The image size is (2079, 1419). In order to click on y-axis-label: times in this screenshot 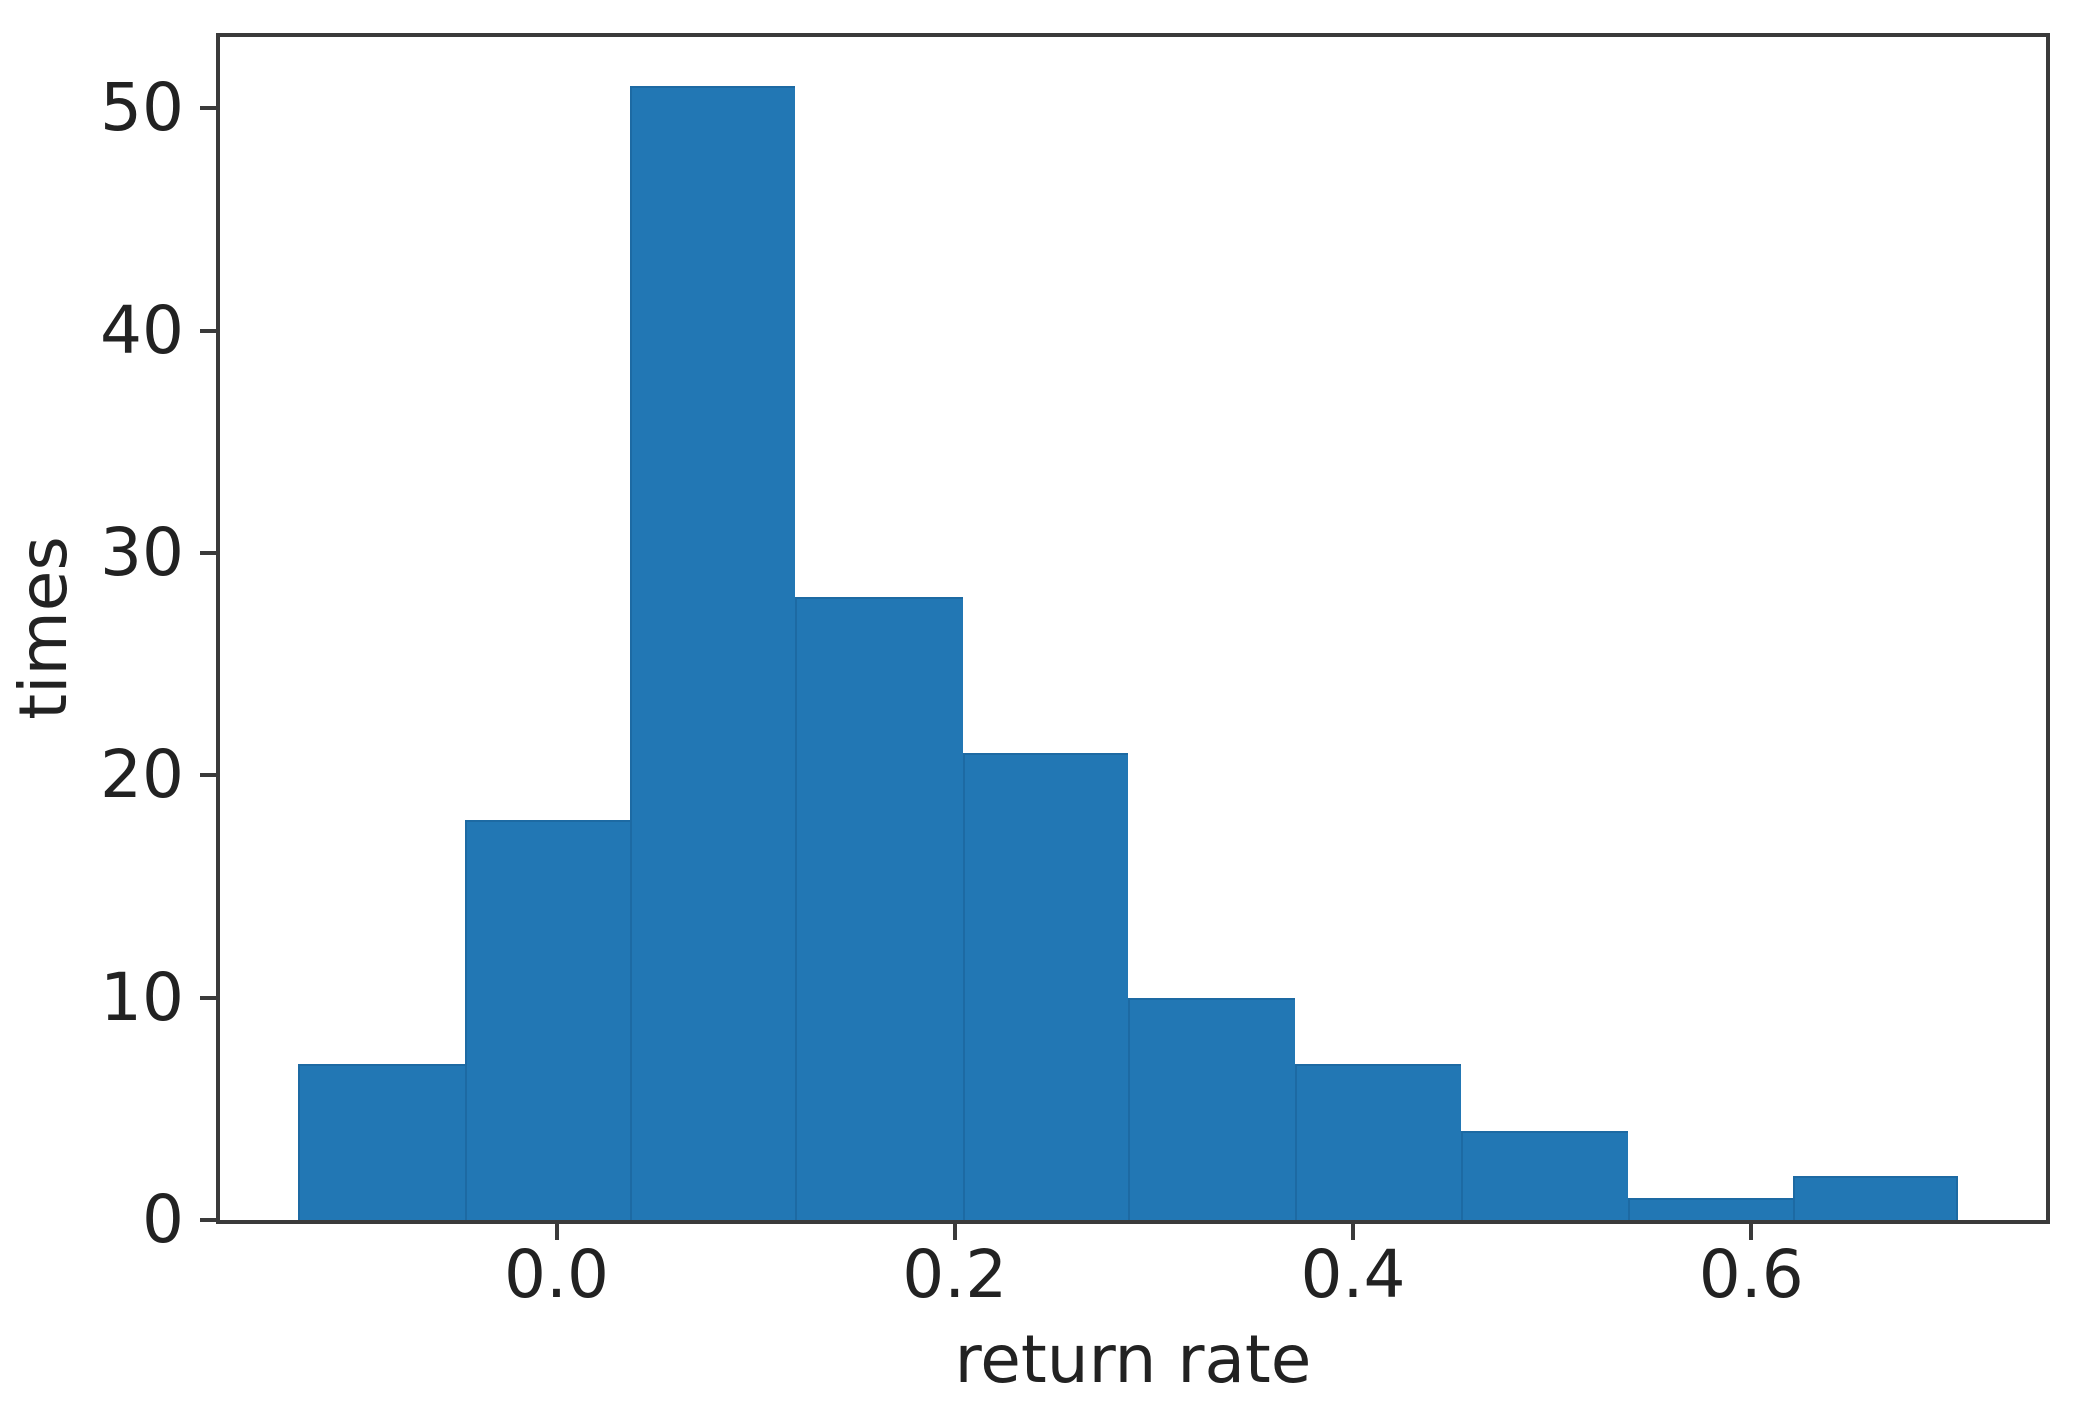, I will do `click(43, 628)`.